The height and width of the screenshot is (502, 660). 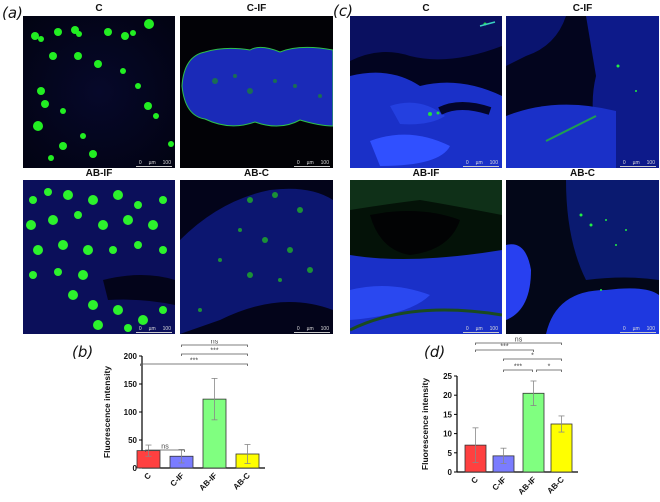 What do you see at coordinates (582, 92) in the screenshot?
I see `micrograph-c-c-if: 0 µm 100` at bounding box center [582, 92].